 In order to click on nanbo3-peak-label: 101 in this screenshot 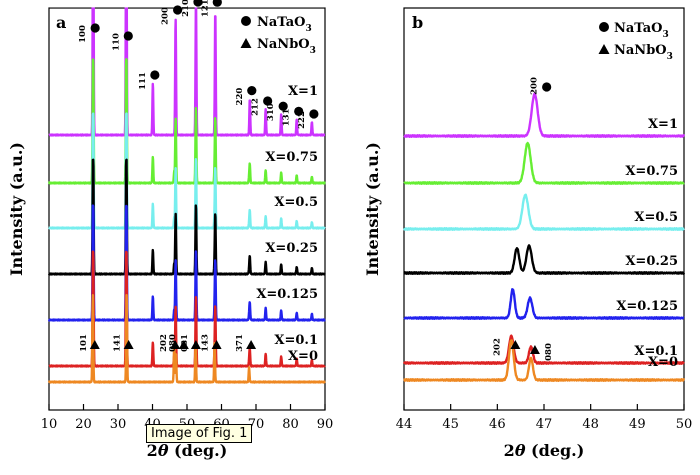, I will do `click(84, 343)`.